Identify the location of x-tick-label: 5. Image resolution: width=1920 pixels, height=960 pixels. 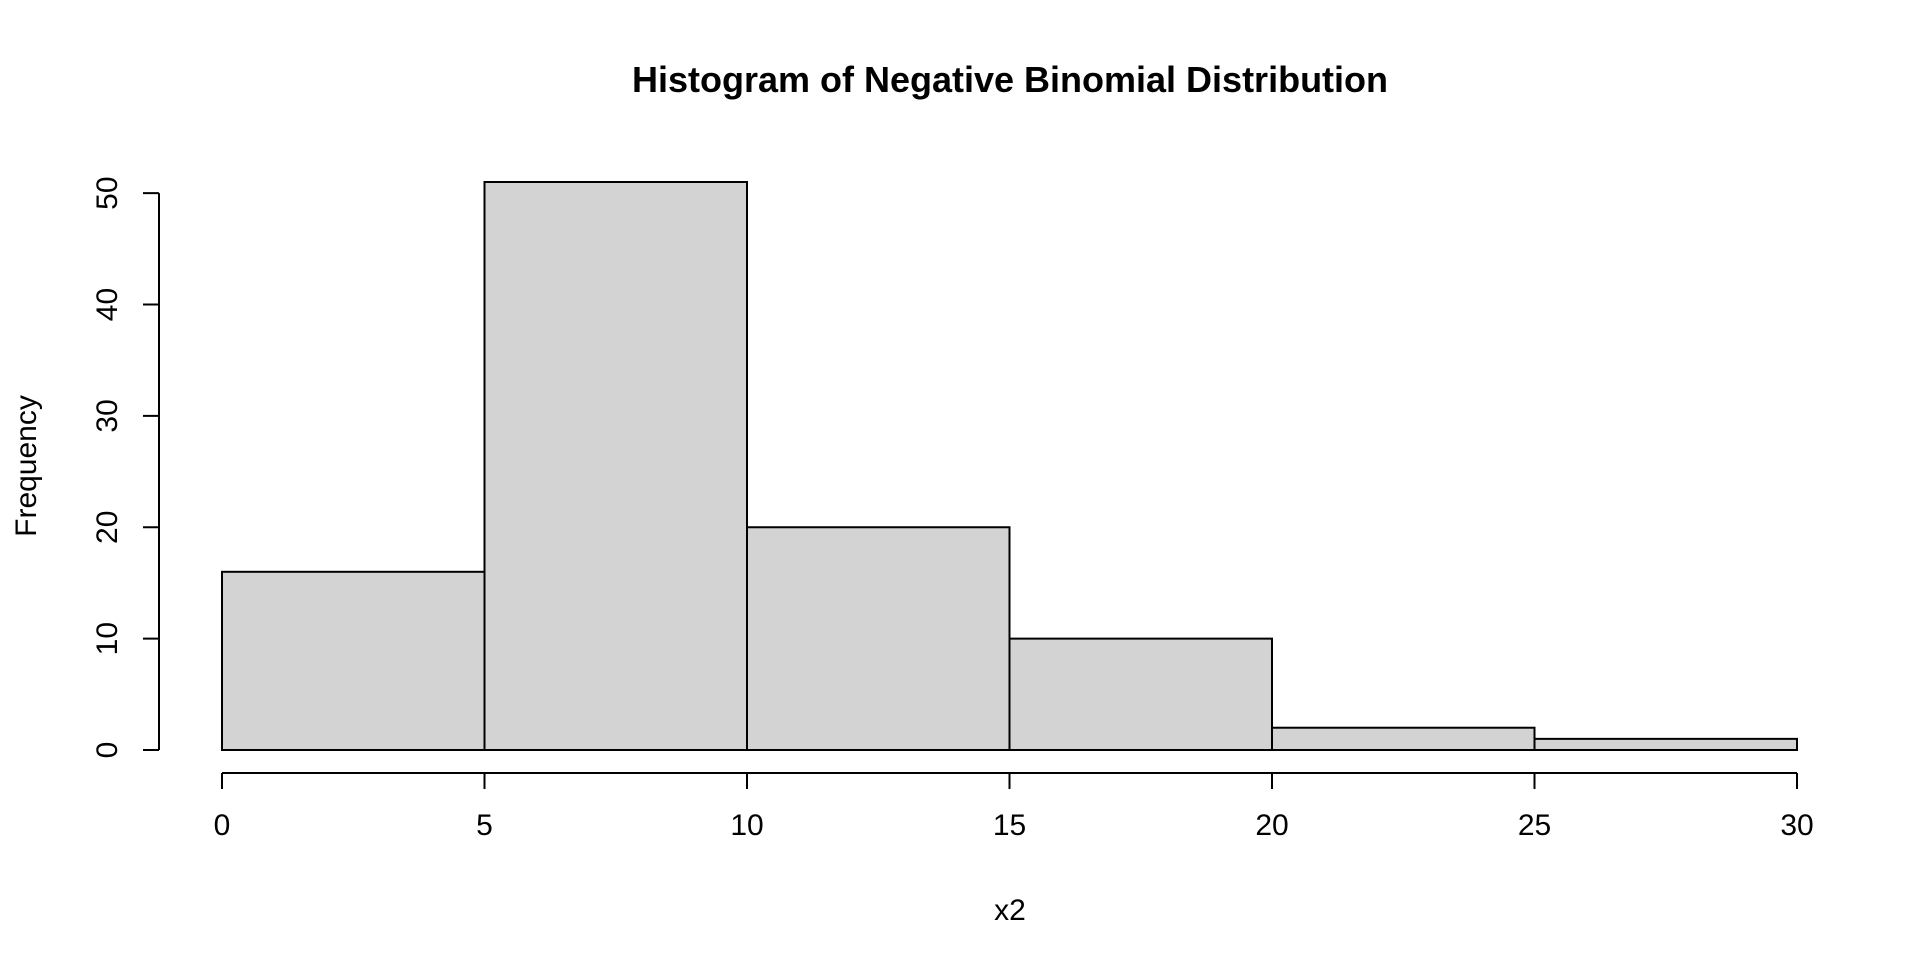
(484, 825).